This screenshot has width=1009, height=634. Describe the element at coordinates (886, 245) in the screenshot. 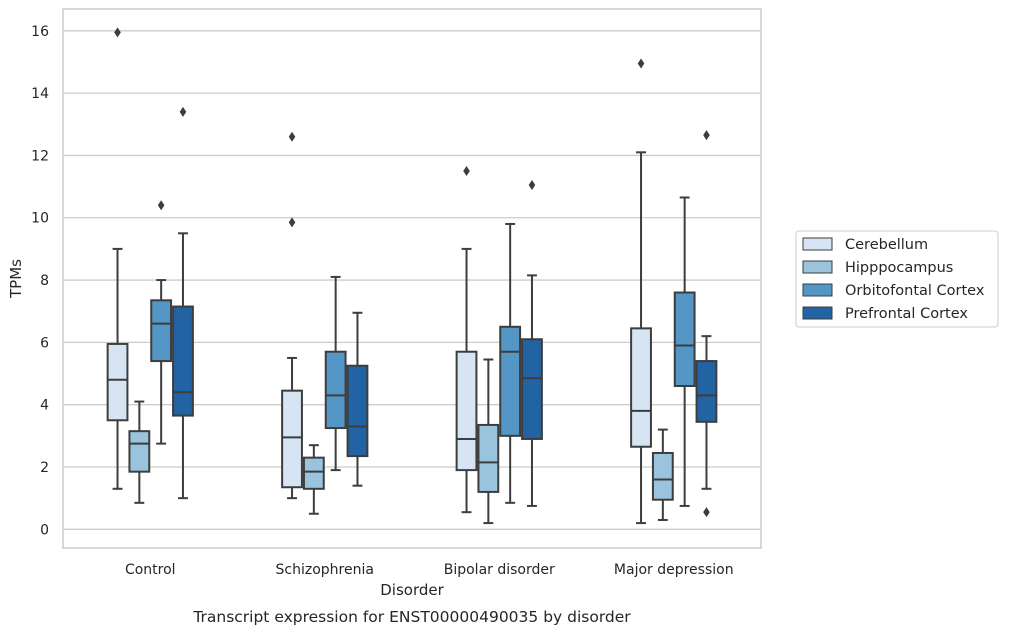

I see `legend-label: Cerebellum` at that location.